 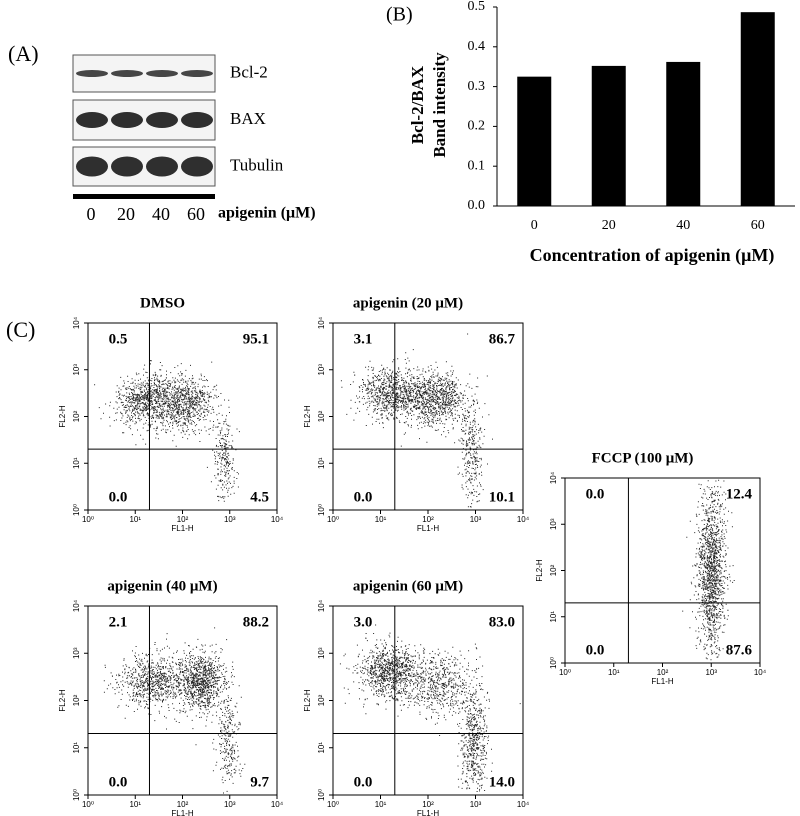 I want to click on plot-title: apigenin (60 μM), so click(x=408, y=586).